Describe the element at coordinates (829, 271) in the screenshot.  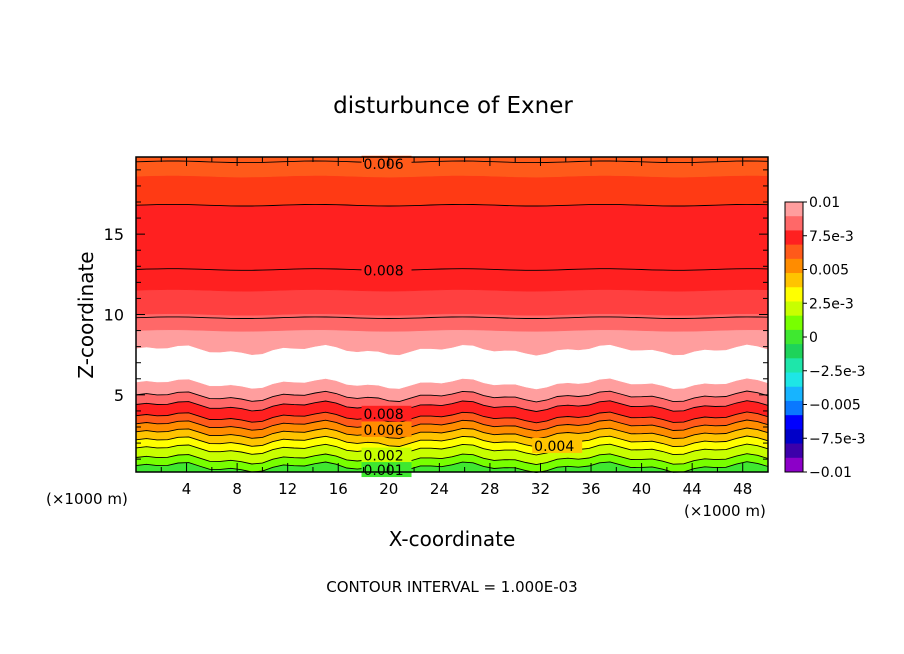
I see `colorbar-label: 0.005` at that location.